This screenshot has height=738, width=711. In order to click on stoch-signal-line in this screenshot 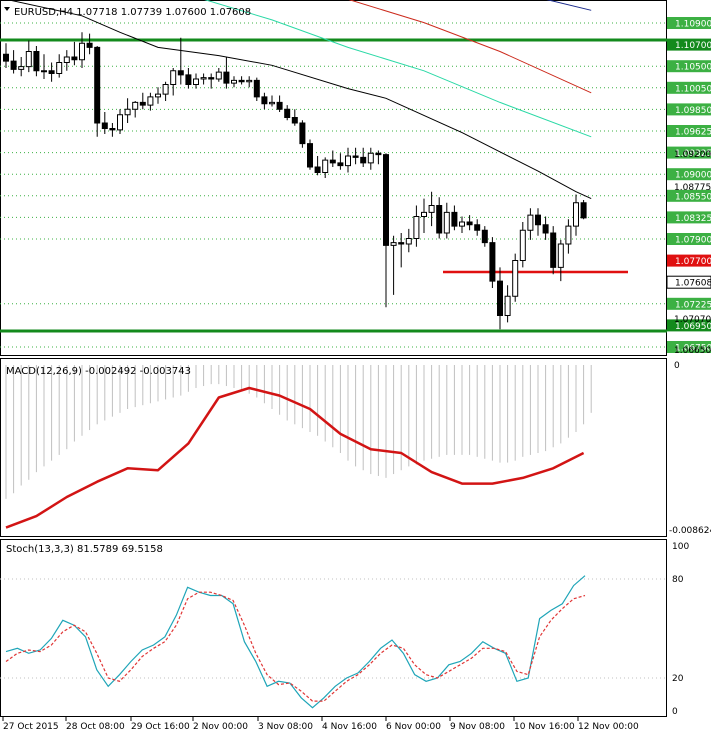, I will do `click(295, 646)`.